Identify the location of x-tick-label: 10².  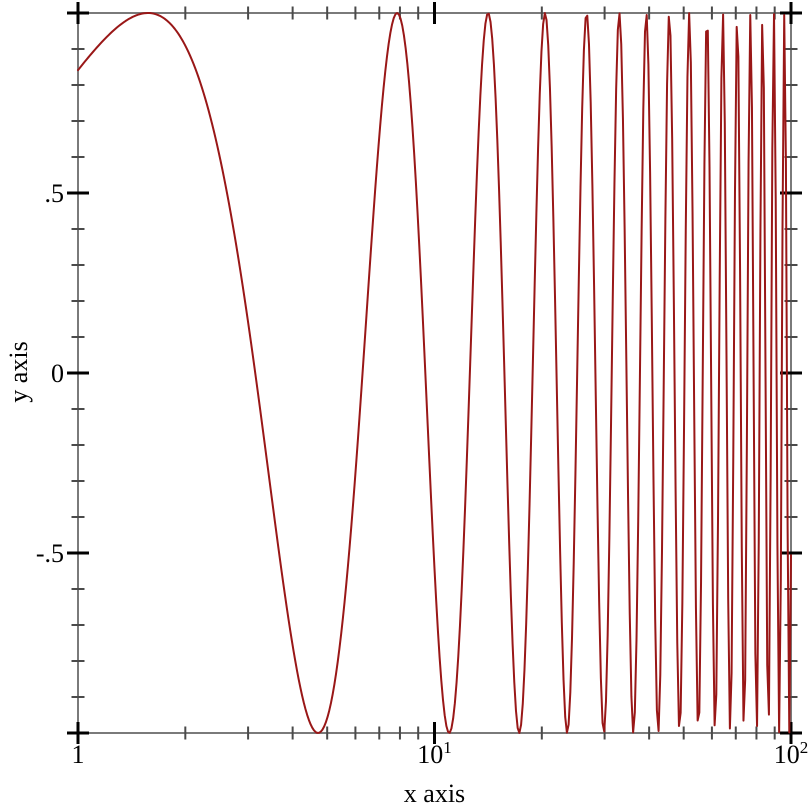
(791, 753).